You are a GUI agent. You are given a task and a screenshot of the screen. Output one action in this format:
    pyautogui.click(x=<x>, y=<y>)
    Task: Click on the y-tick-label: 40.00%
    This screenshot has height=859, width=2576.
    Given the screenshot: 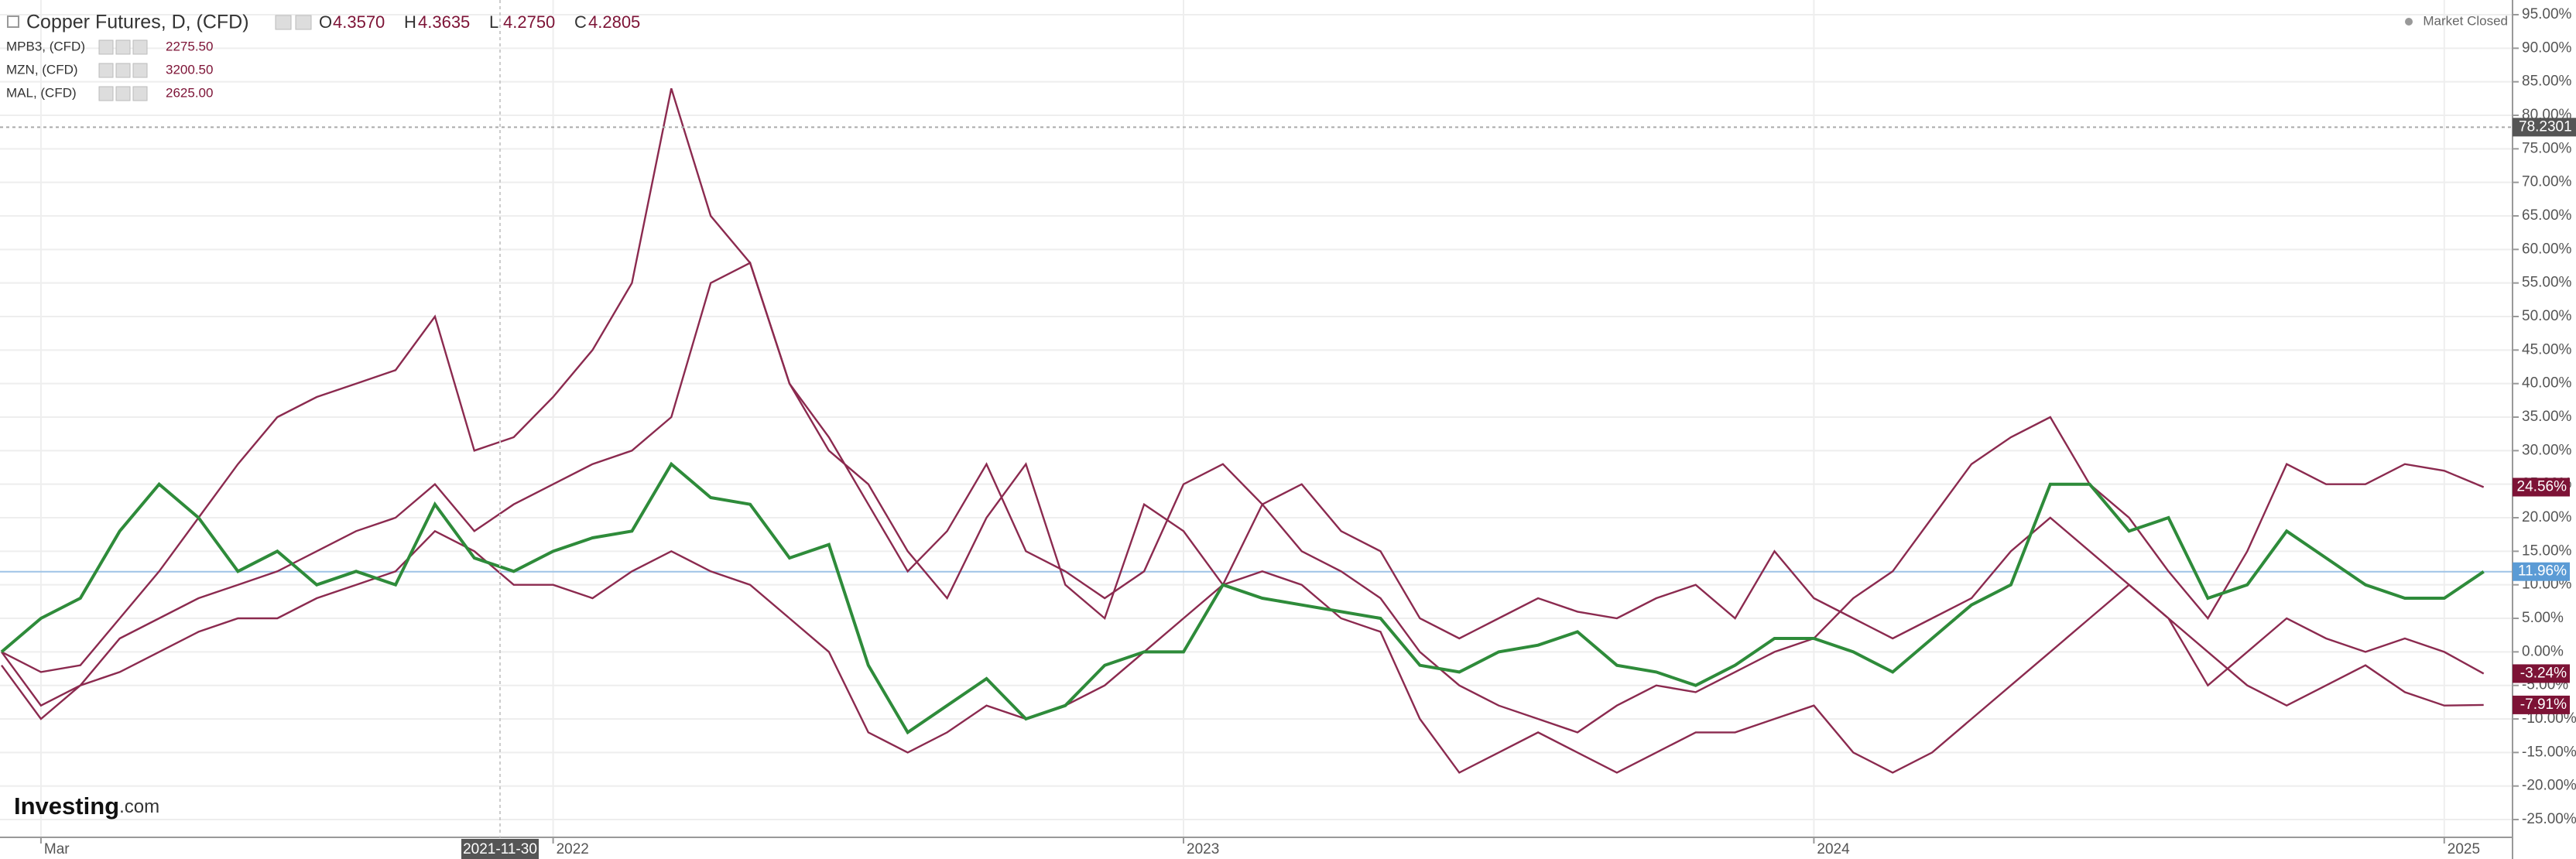 What is the action you would take?
    pyautogui.click(x=2547, y=383)
    